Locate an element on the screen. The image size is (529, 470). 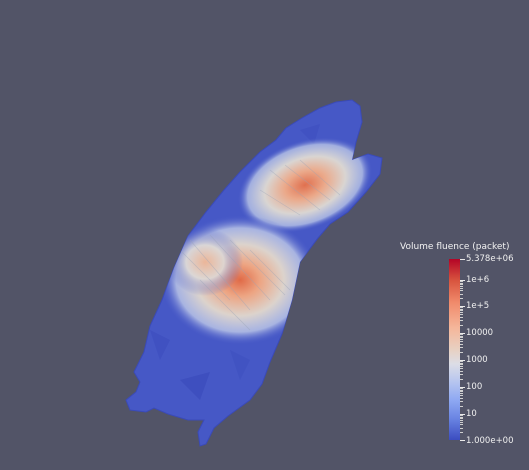
colorbar-tick-label: 10 is located at coordinates (471, 414).